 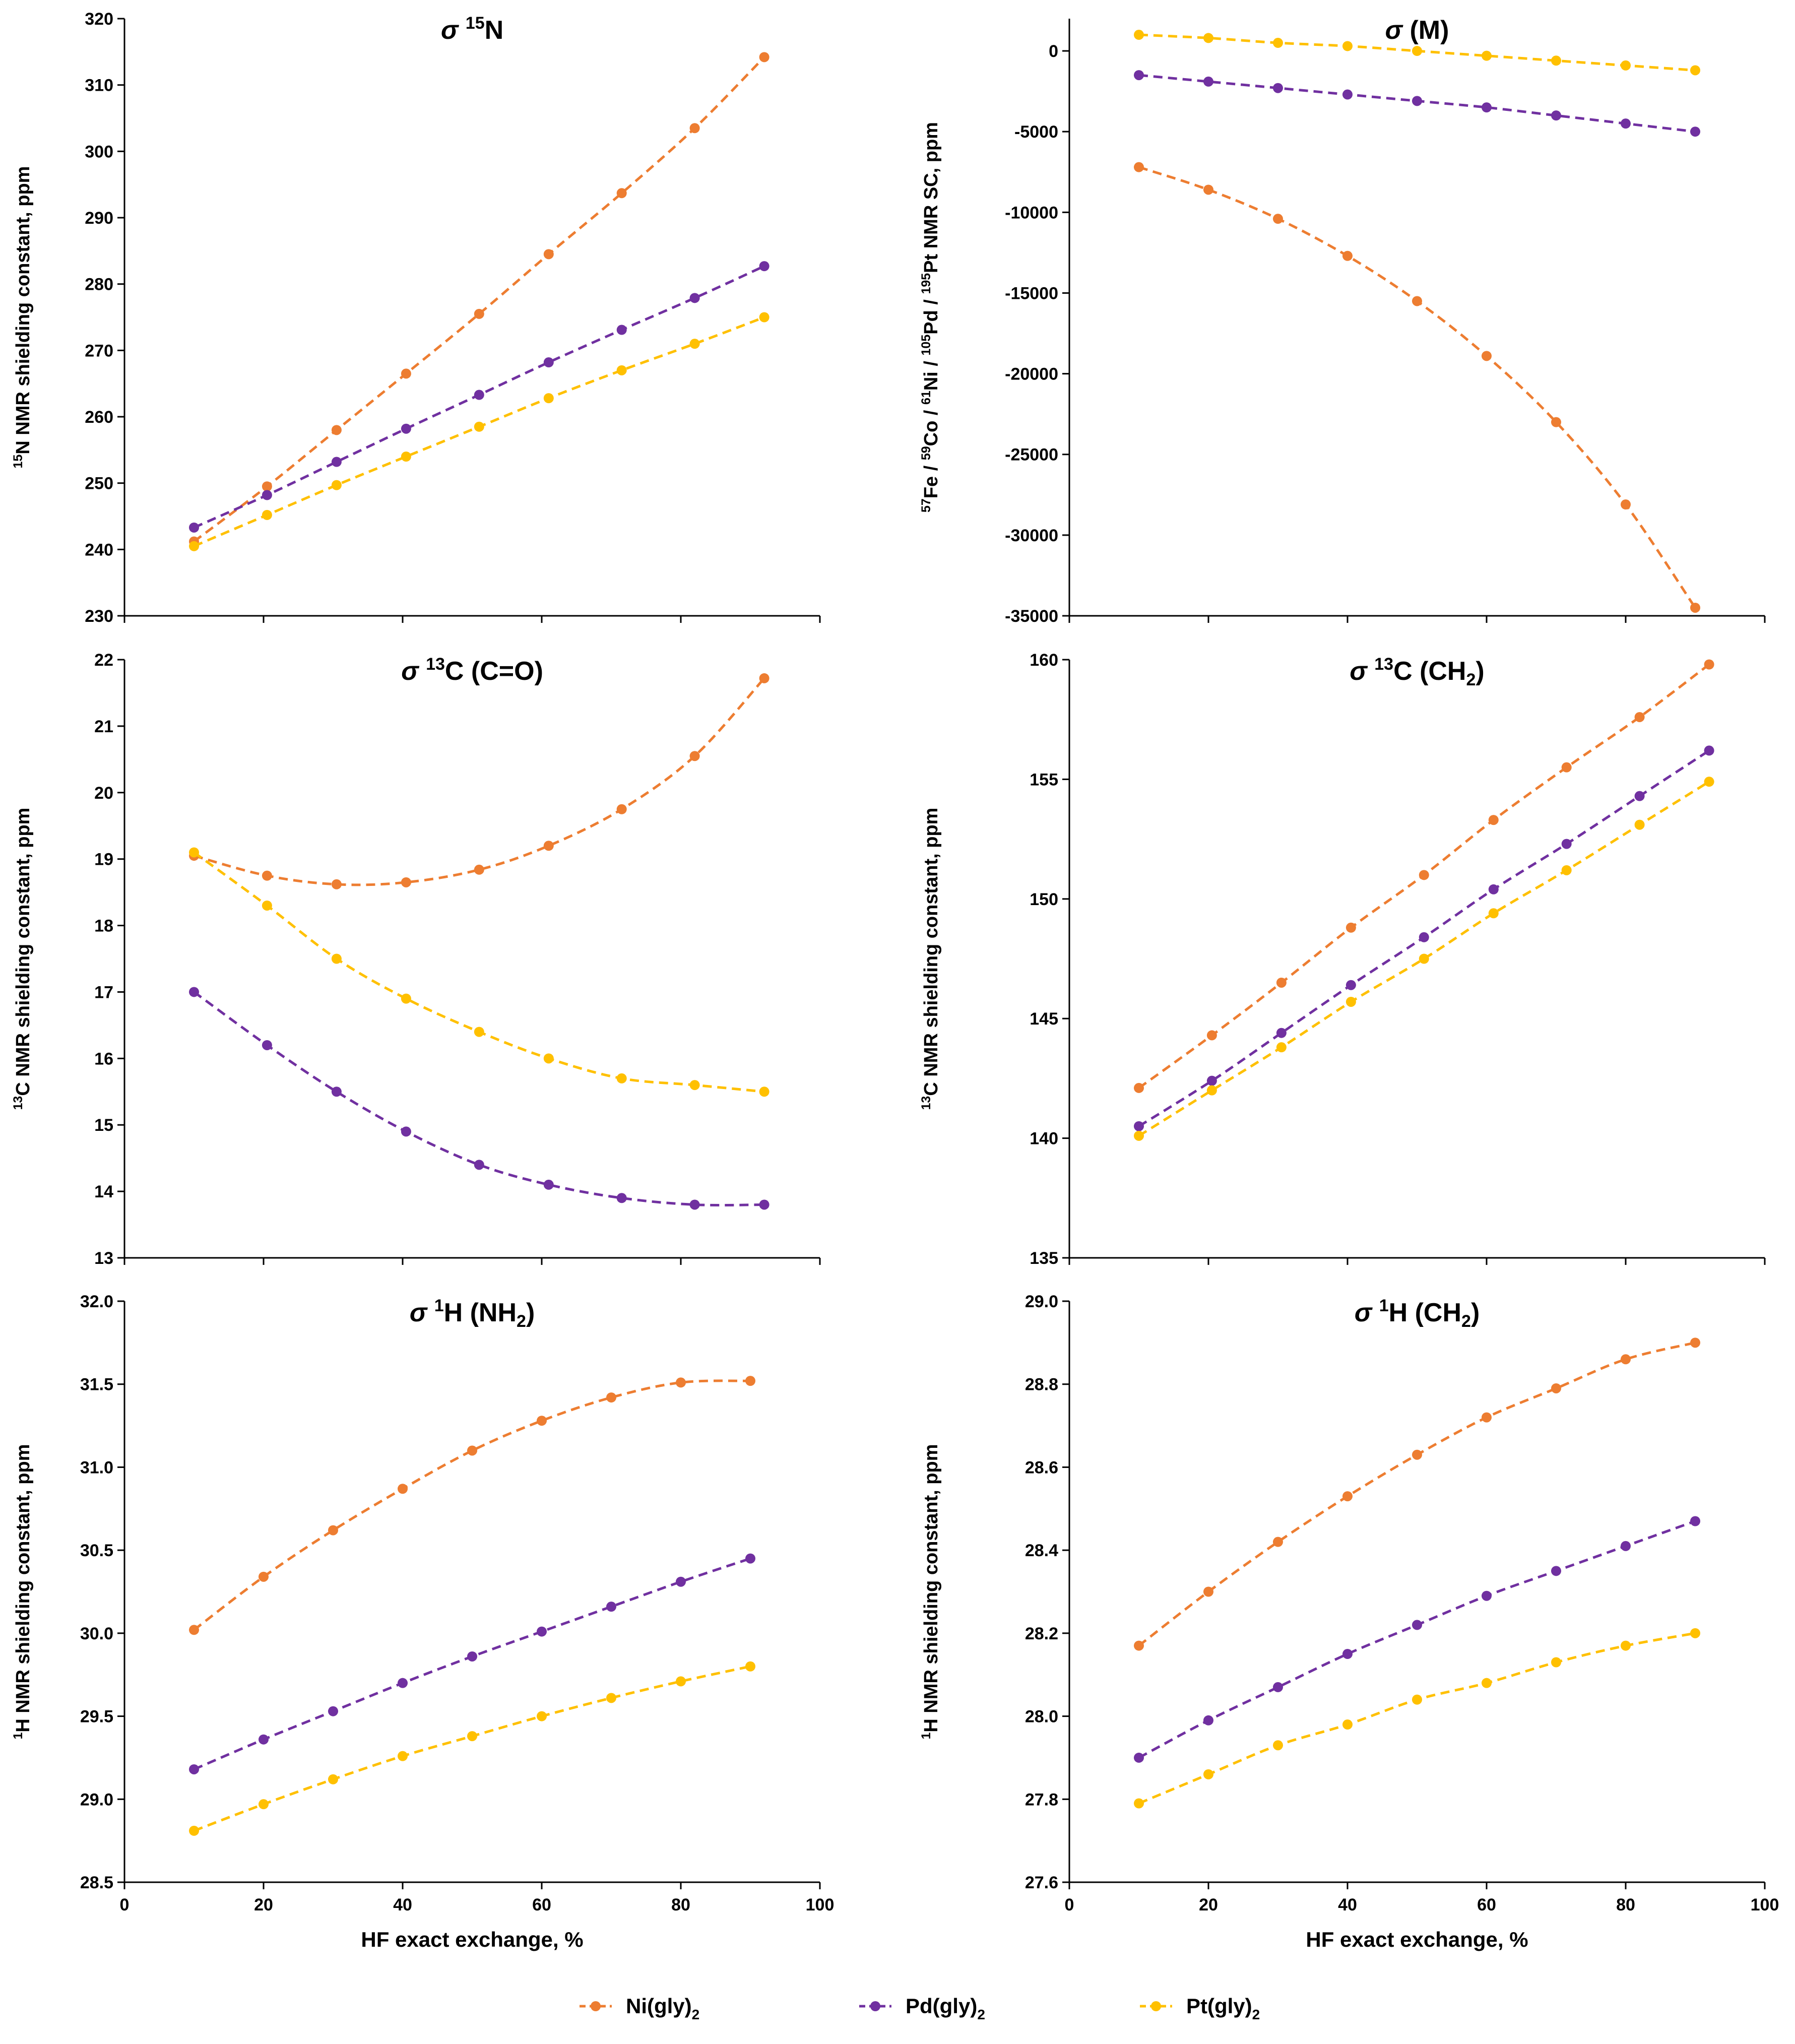 I want to click on x-tick-label: 60, so click(x=1486, y=1904).